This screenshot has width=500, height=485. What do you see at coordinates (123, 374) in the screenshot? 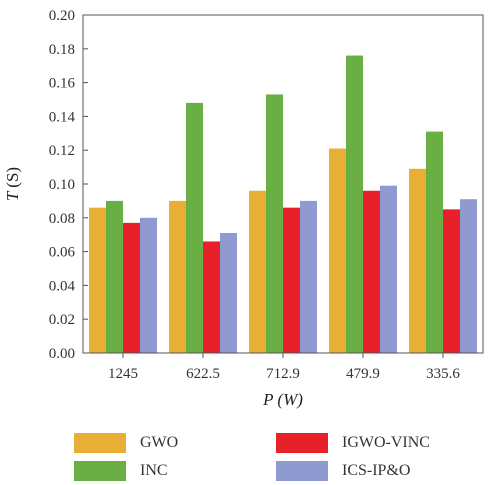
I see `x-tick-label: 1245` at bounding box center [123, 374].